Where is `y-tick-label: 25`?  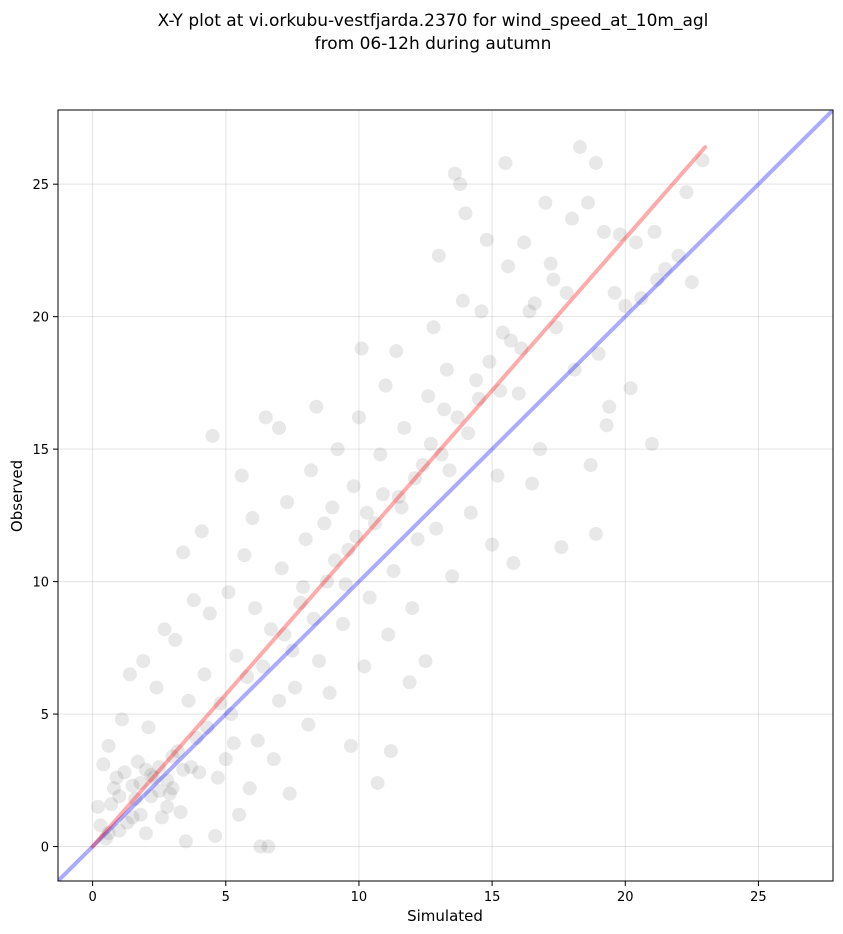
y-tick-label: 25 is located at coordinates (40, 185).